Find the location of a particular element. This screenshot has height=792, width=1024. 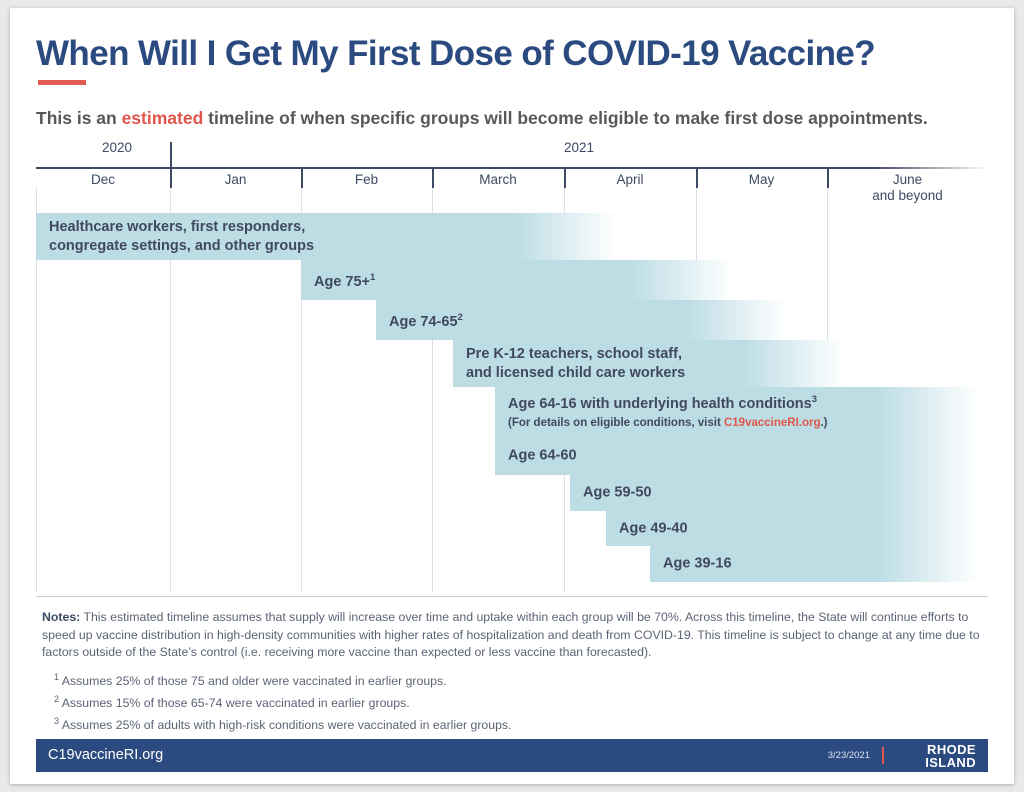

bar-label-line-1: Age 75+ is located at coordinates (342, 281).